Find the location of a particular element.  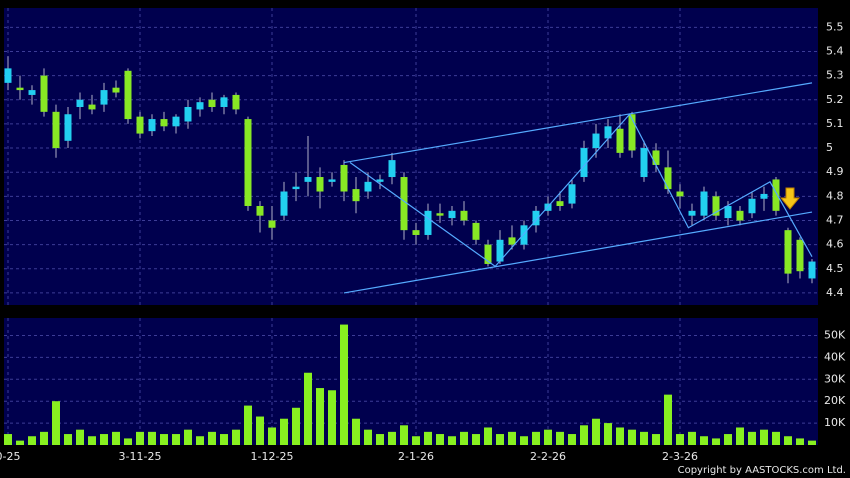

copyright: Copyright by AASTOCKS.com Ltd. is located at coordinates (762, 470).